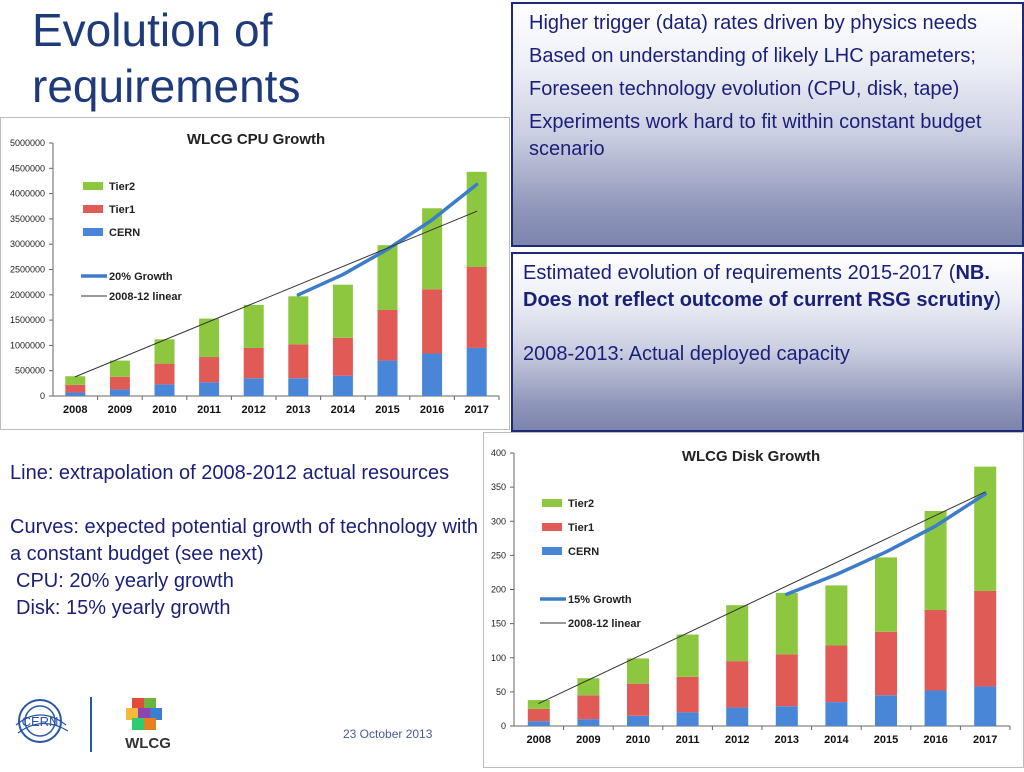  Describe the element at coordinates (120, 410) in the screenshot. I see `cpu-xtick-label: 2009` at that location.